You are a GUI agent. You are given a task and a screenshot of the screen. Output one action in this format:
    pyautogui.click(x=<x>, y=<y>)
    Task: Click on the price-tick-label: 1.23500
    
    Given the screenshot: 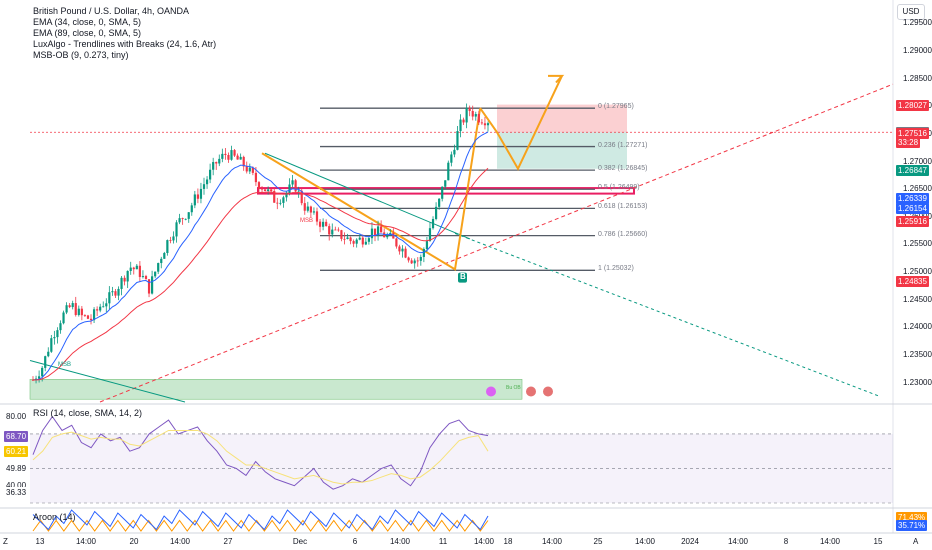 What is the action you would take?
    pyautogui.click(x=917, y=354)
    